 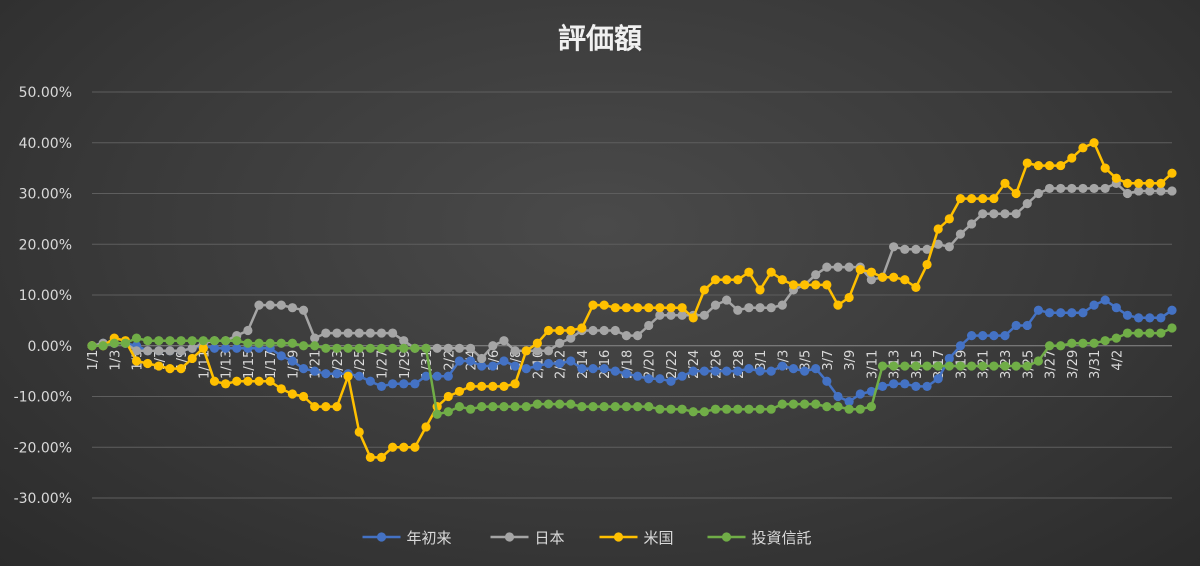 I want to click on y-tick-label: -30.00%, so click(x=43, y=499).